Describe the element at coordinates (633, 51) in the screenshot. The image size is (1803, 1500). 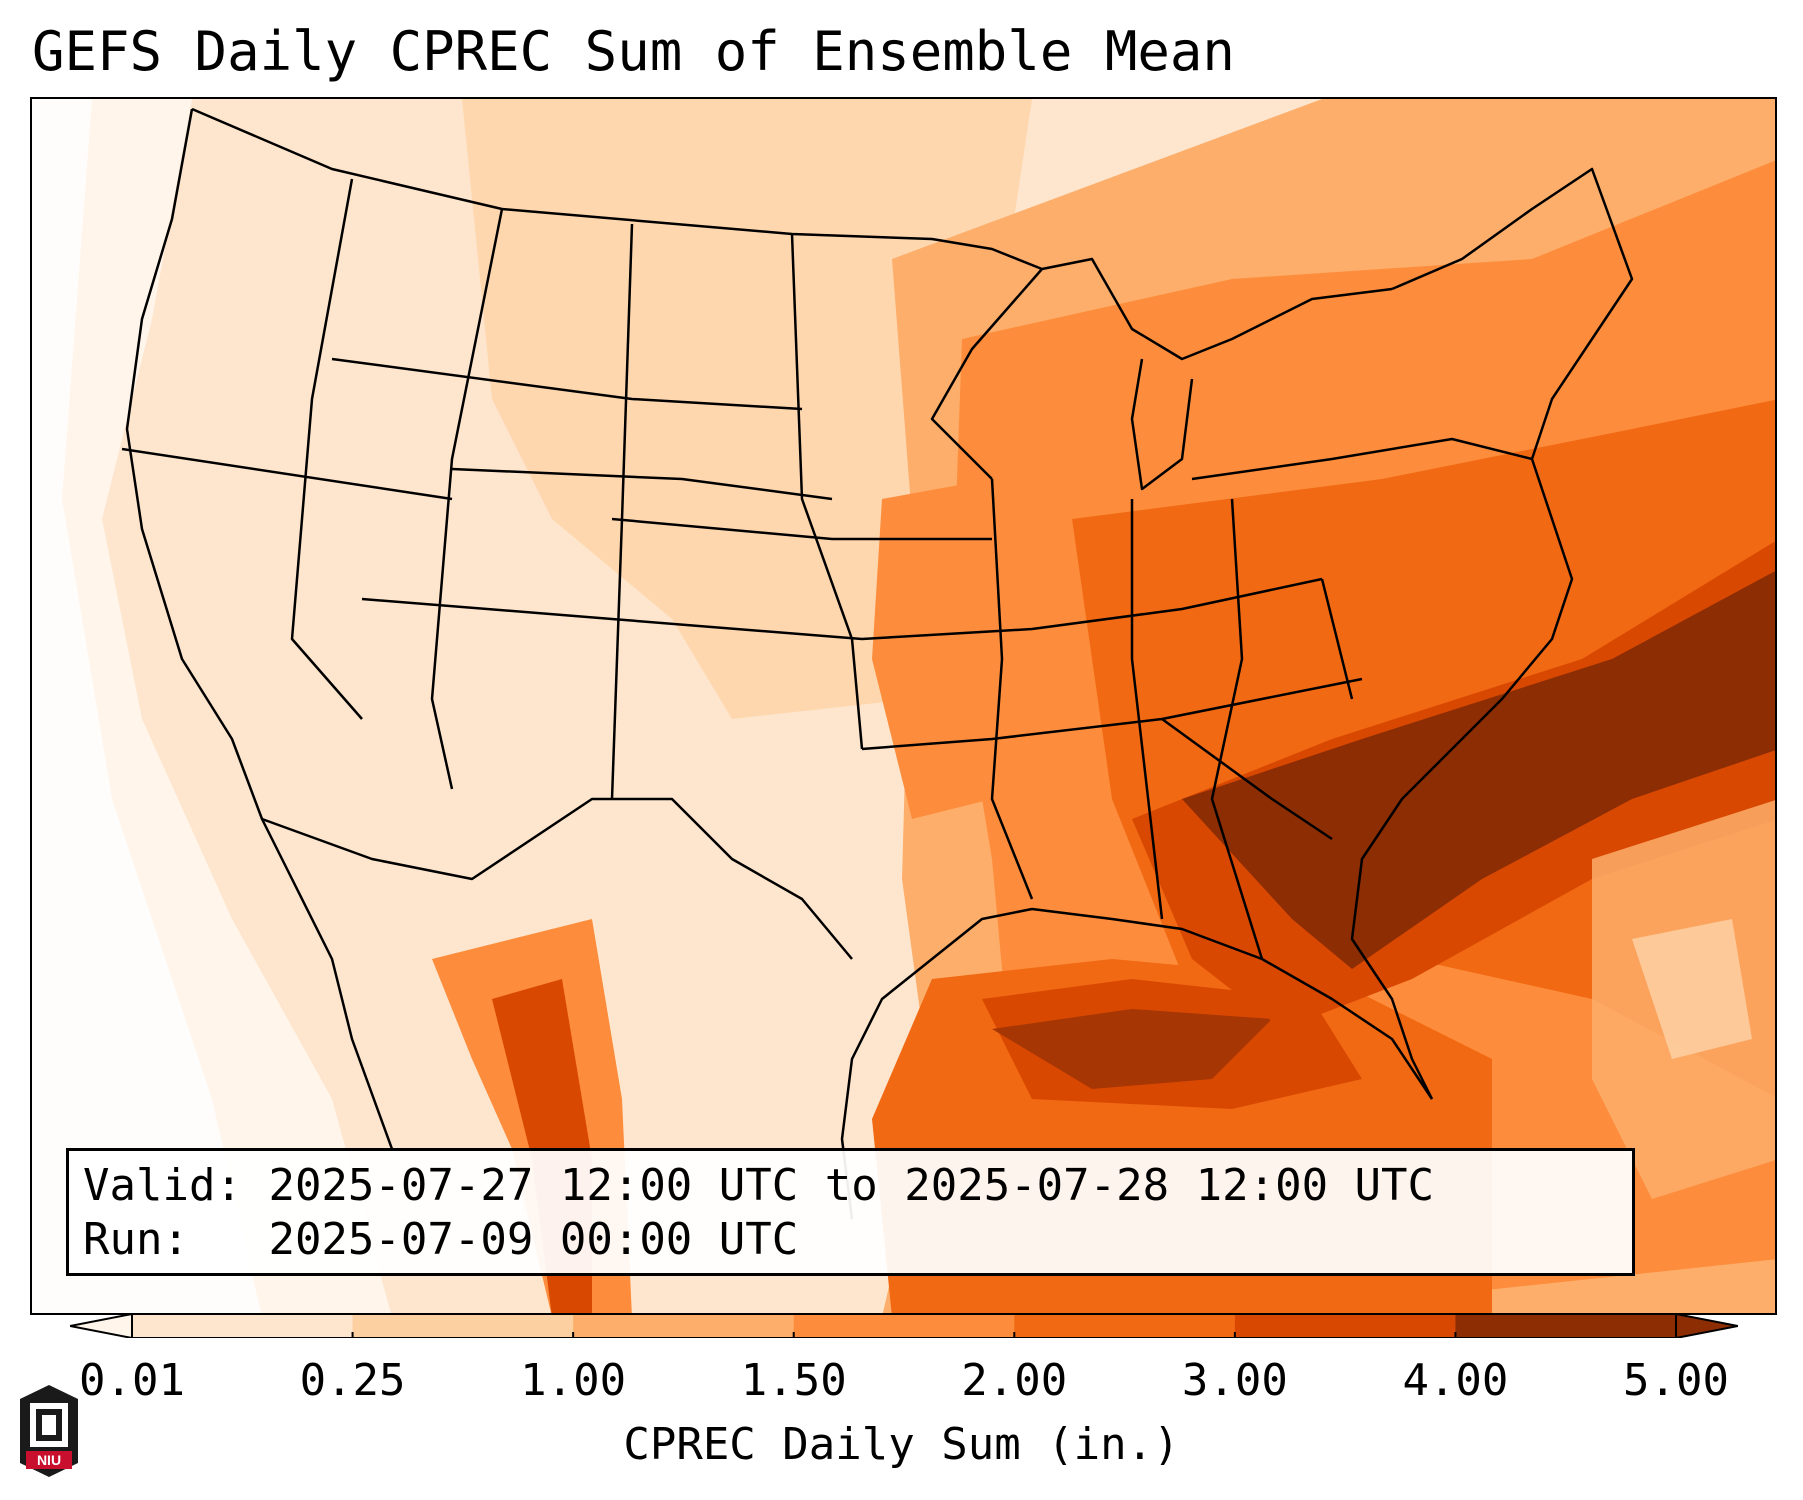
I see `map-title: GEFS Daily CPREC Sum of Ensemble Mean` at that location.